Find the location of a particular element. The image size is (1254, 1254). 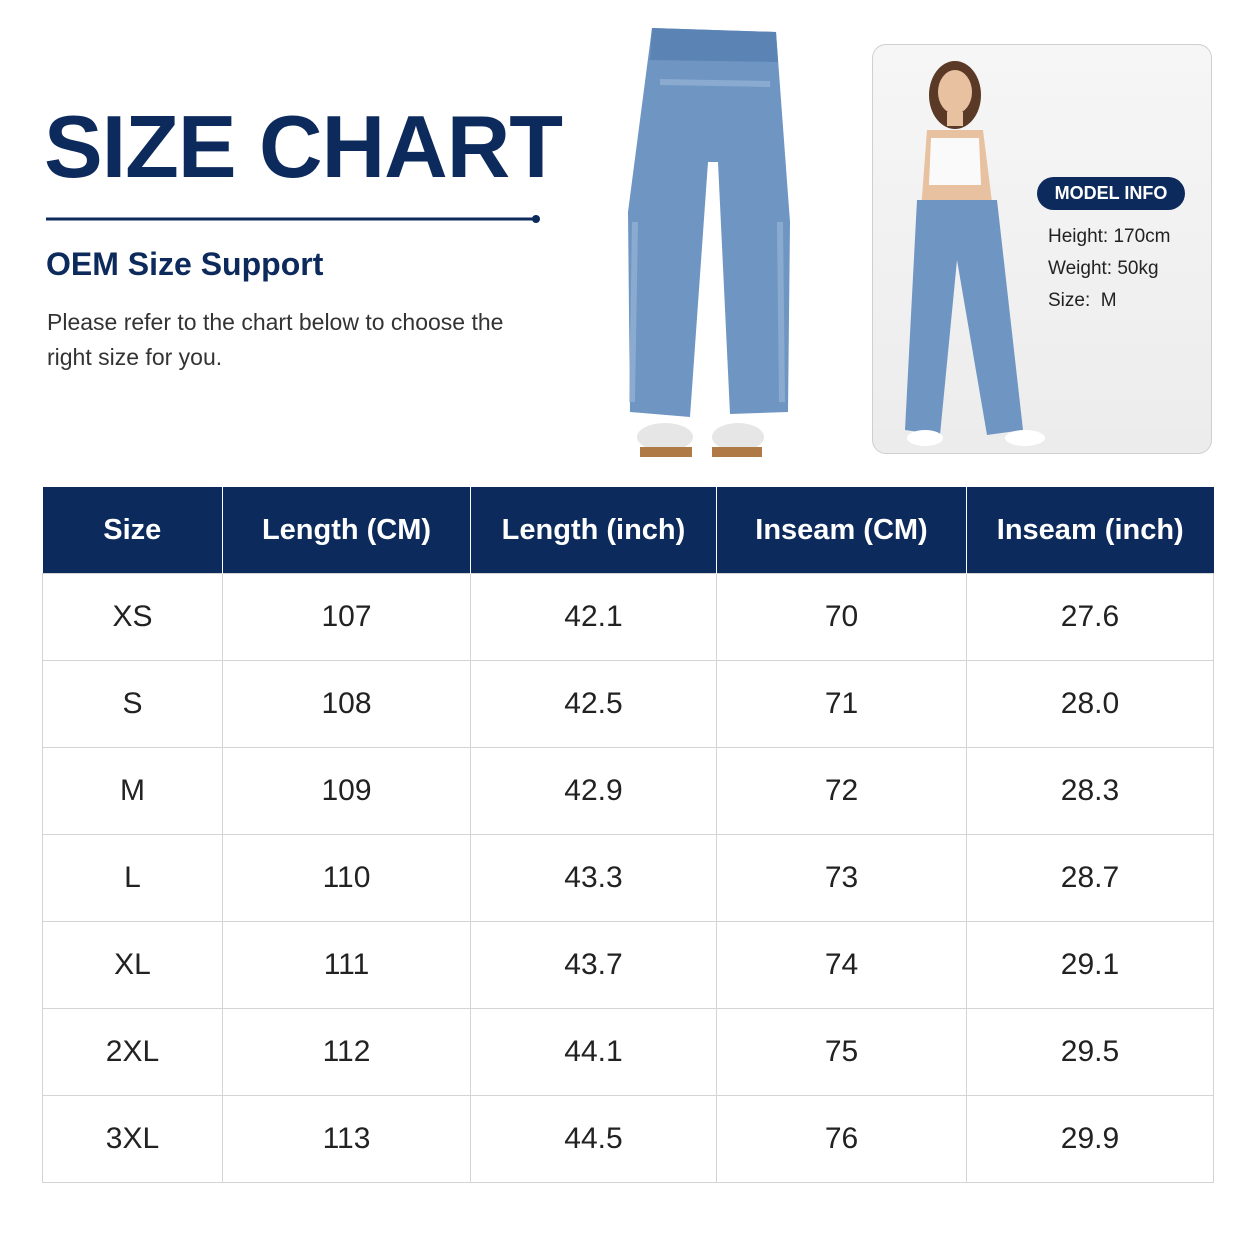

model-info-line: Height: 170cm is located at coordinates (1109, 236).